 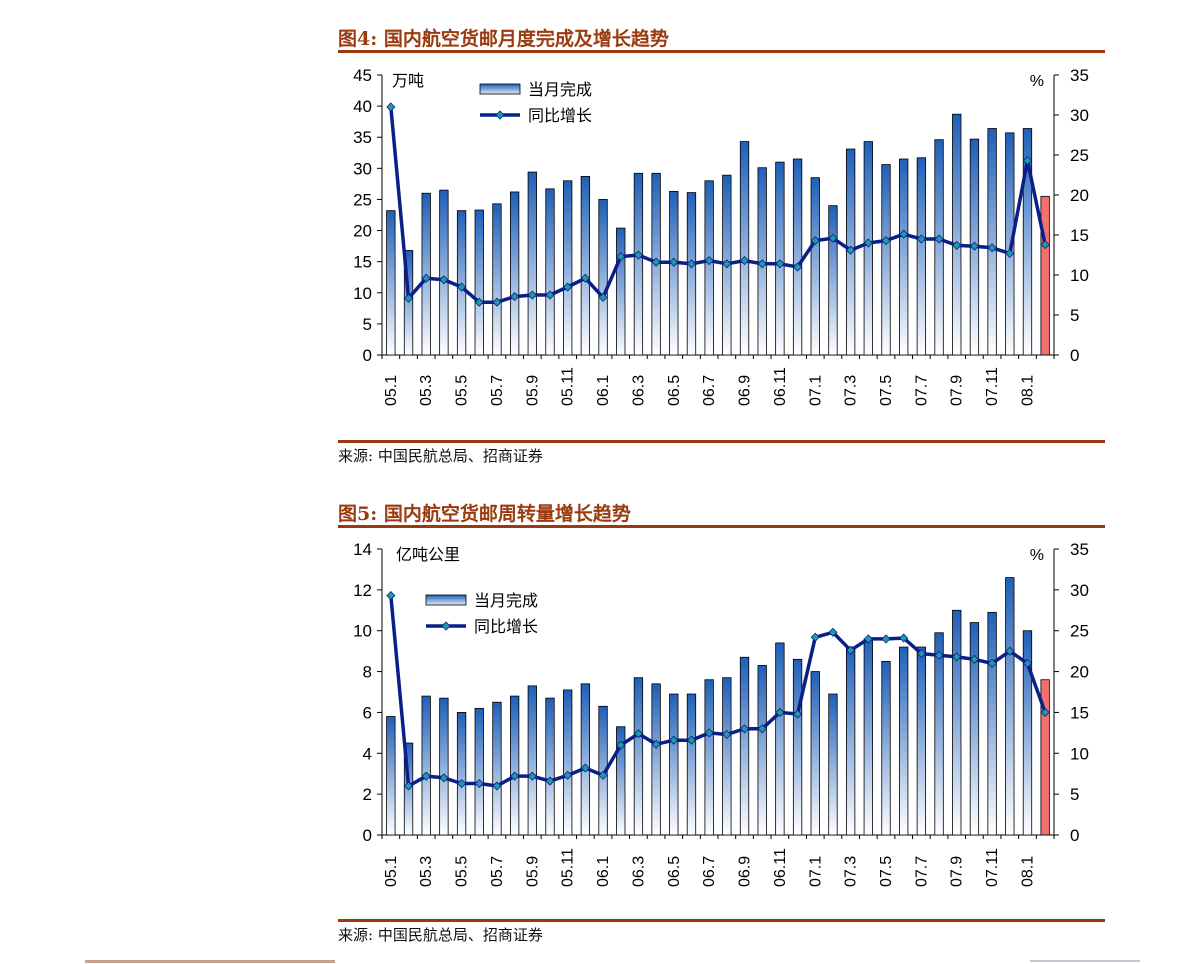 What do you see at coordinates (440, 935) in the screenshot?
I see `figure-5-source: 来源: 中国民航总局、招商证券` at bounding box center [440, 935].